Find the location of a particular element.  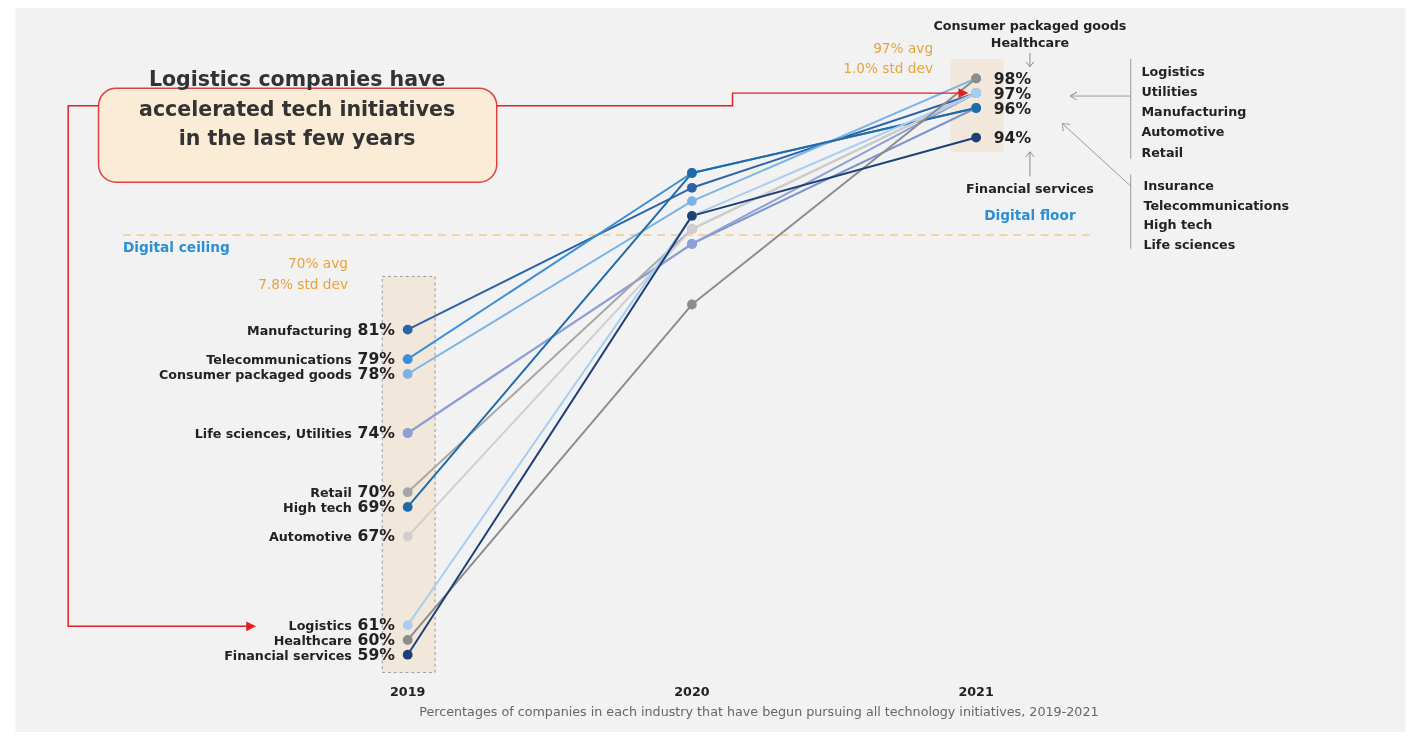

annotation: 7.8% std dev is located at coordinates (303, 283).